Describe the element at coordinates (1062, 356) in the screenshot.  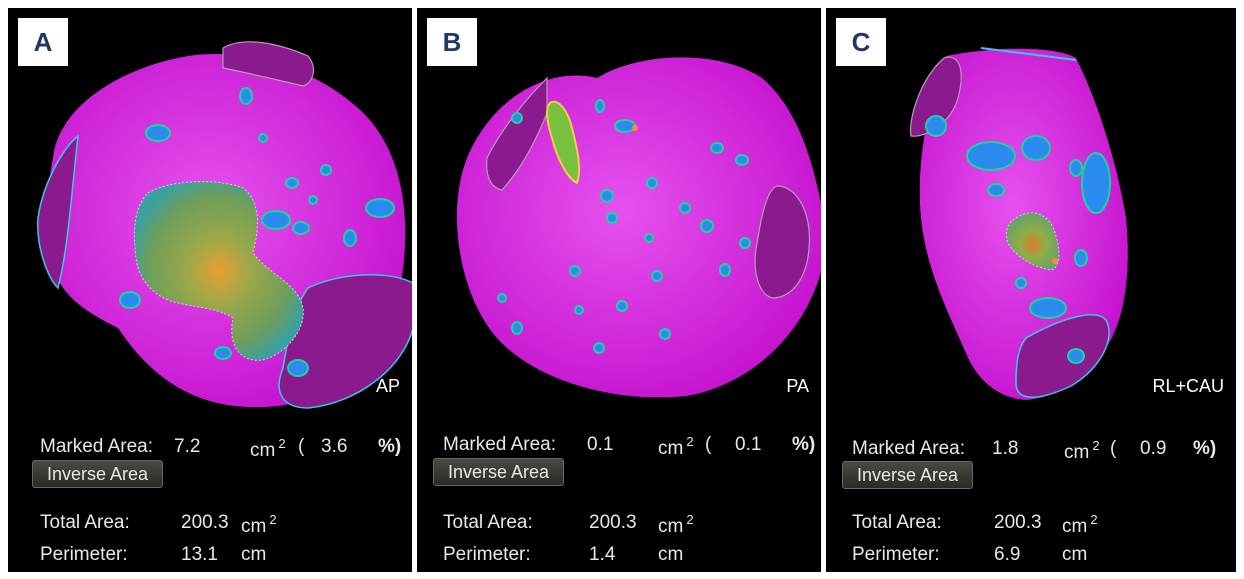
I see `valve-plane-bottom` at that location.